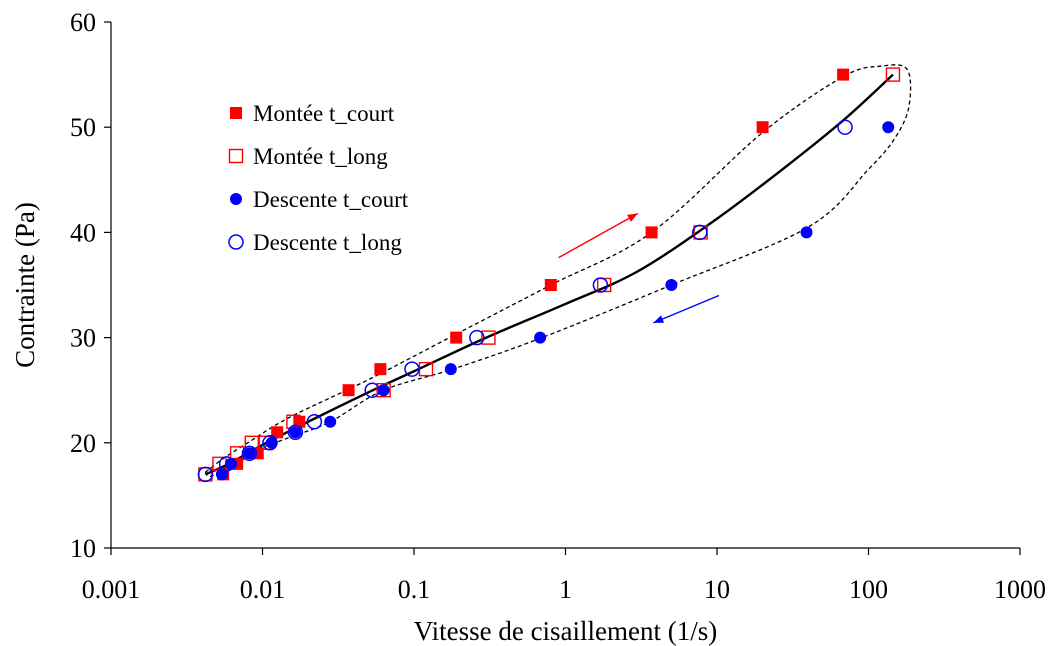 The image size is (1053, 646). Describe the element at coordinates (686, 309) in the screenshot. I see `arrow-down-shaft` at that location.